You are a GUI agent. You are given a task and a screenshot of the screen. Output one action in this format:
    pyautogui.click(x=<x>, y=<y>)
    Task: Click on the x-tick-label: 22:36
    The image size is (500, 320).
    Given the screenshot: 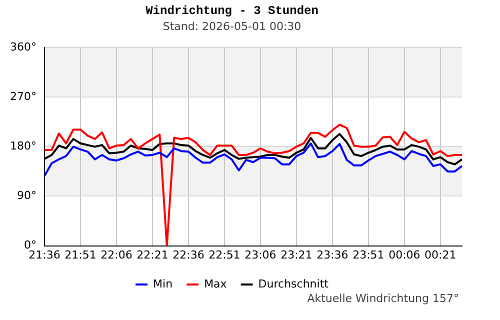 What is the action you would take?
    pyautogui.click(x=188, y=255)
    